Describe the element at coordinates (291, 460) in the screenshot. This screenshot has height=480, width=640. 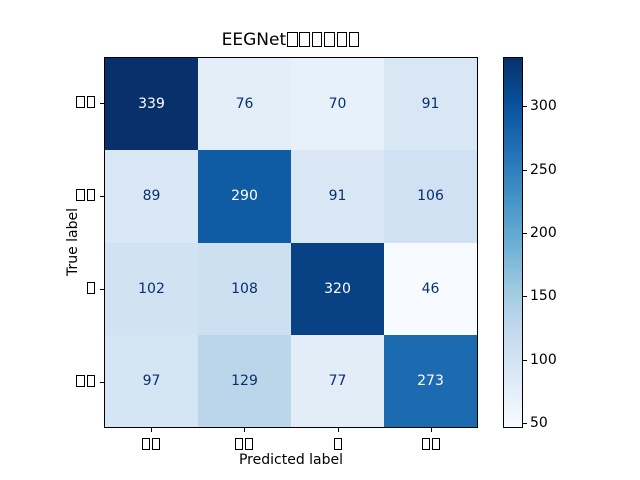
I see `x-axis-label: Predicted label` at that location.